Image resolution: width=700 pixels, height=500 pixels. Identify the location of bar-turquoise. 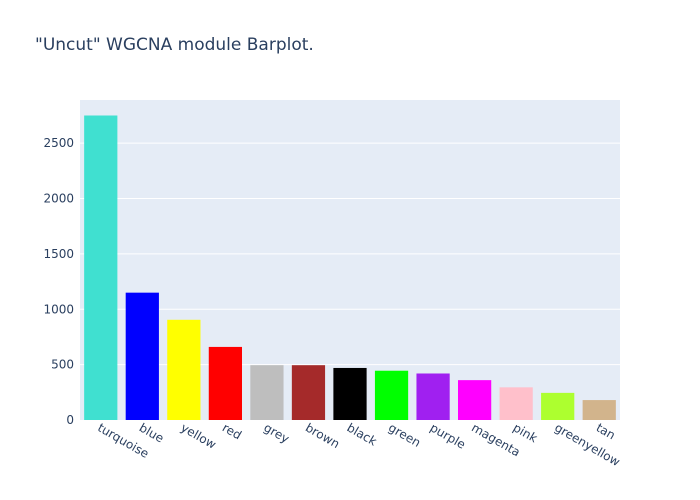
(101, 267).